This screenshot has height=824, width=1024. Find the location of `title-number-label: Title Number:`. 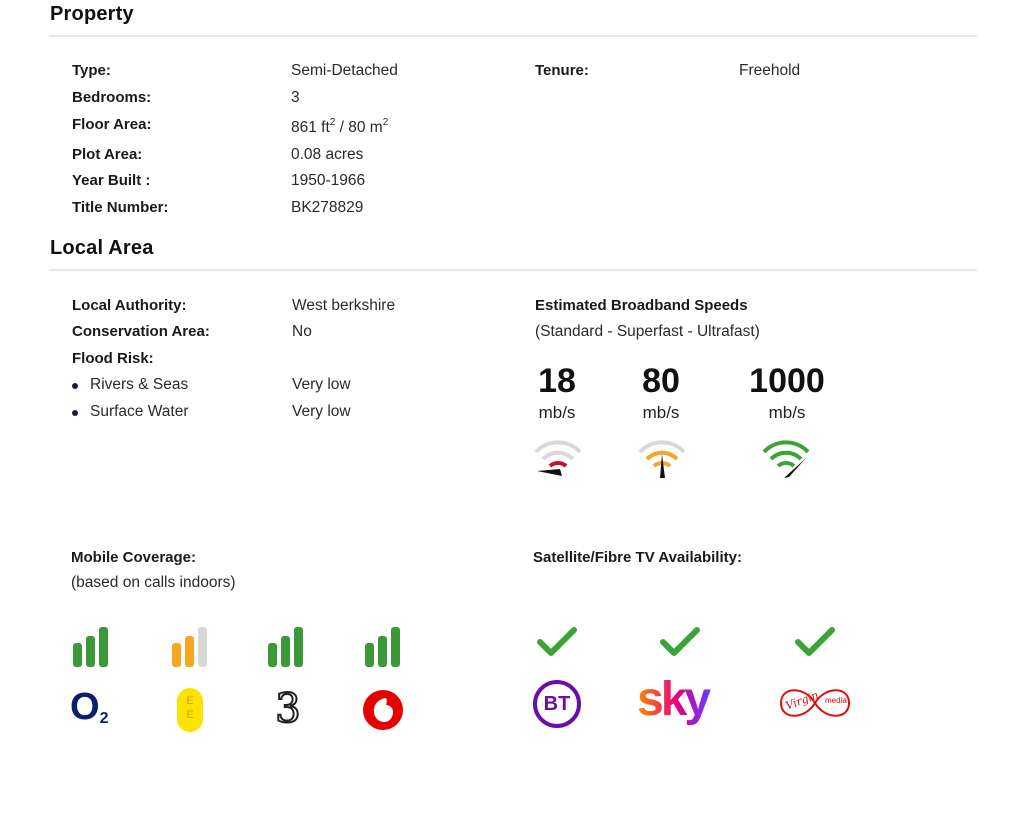

title-number-label: Title Number: is located at coordinates (120, 207).